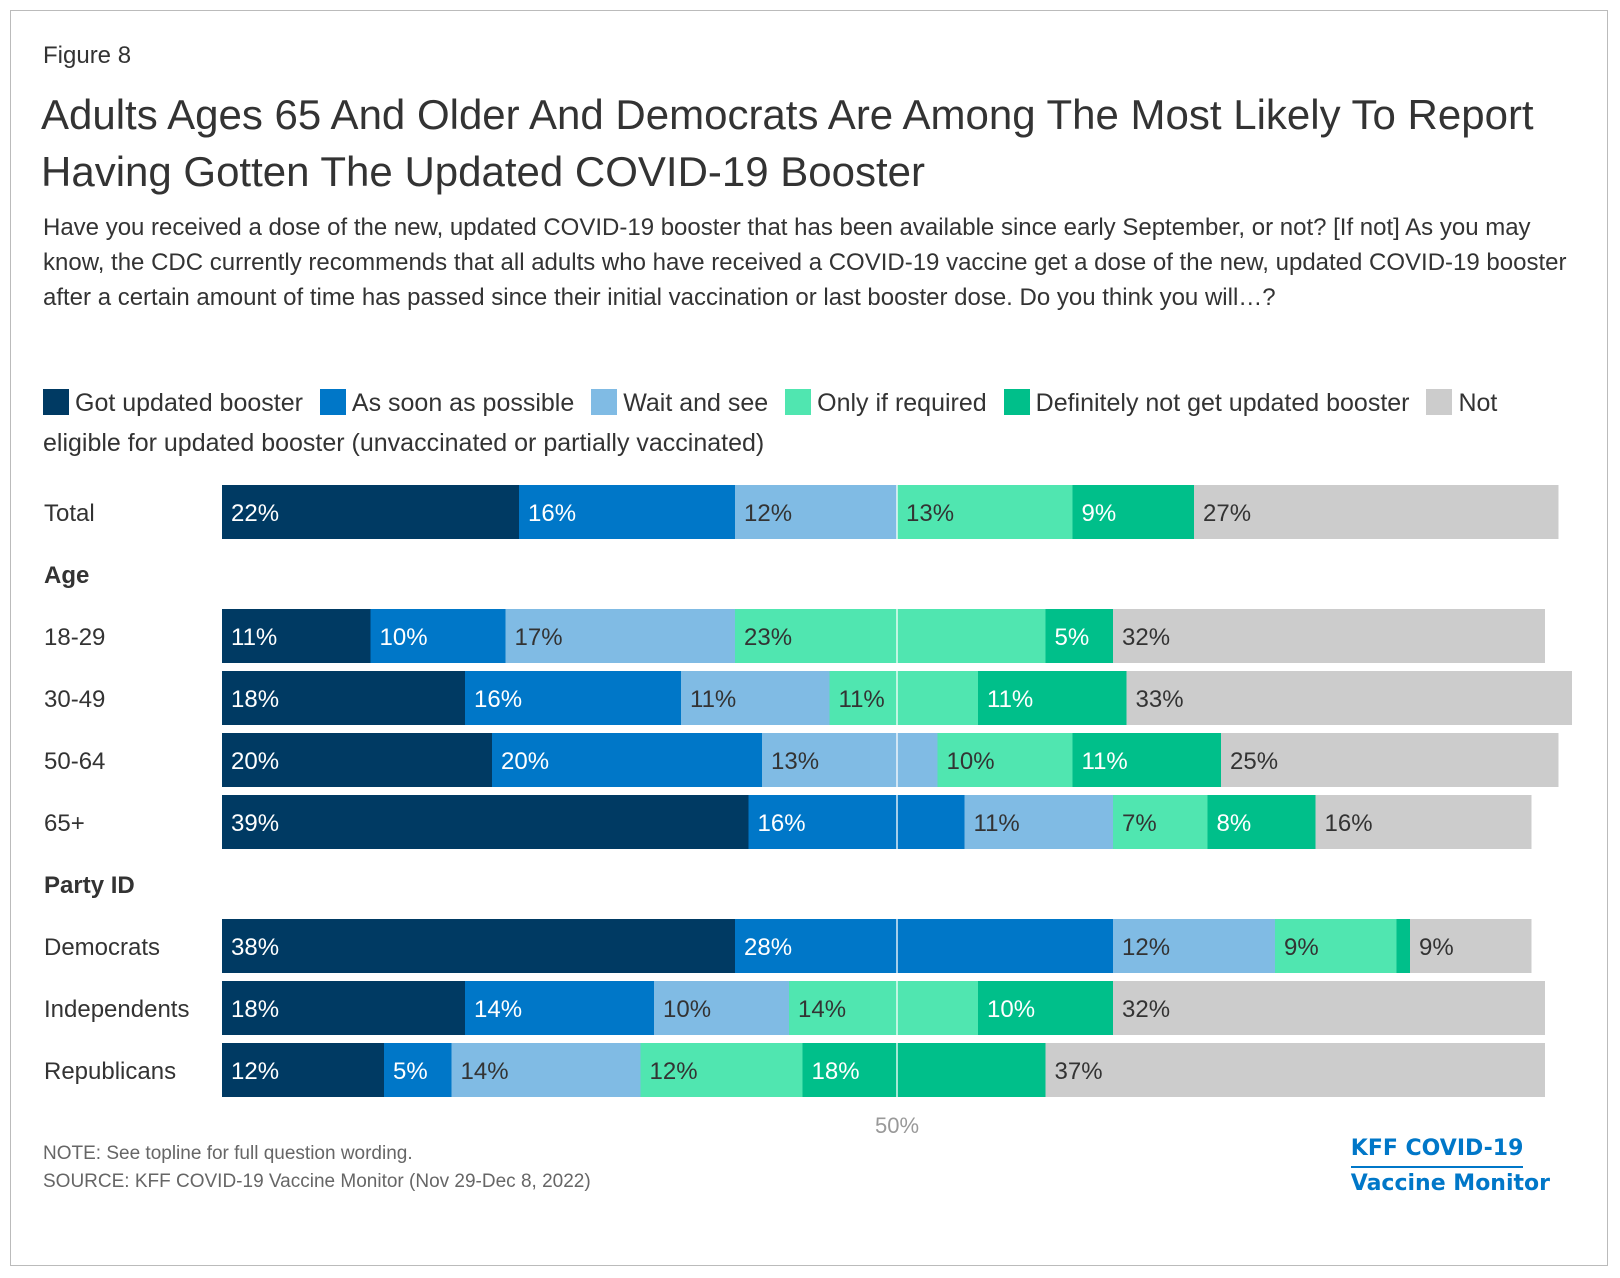 The image size is (1620, 1278). Describe the element at coordinates (1146, 1009) in the screenshot. I see `bar-value-label: 32%` at that location.